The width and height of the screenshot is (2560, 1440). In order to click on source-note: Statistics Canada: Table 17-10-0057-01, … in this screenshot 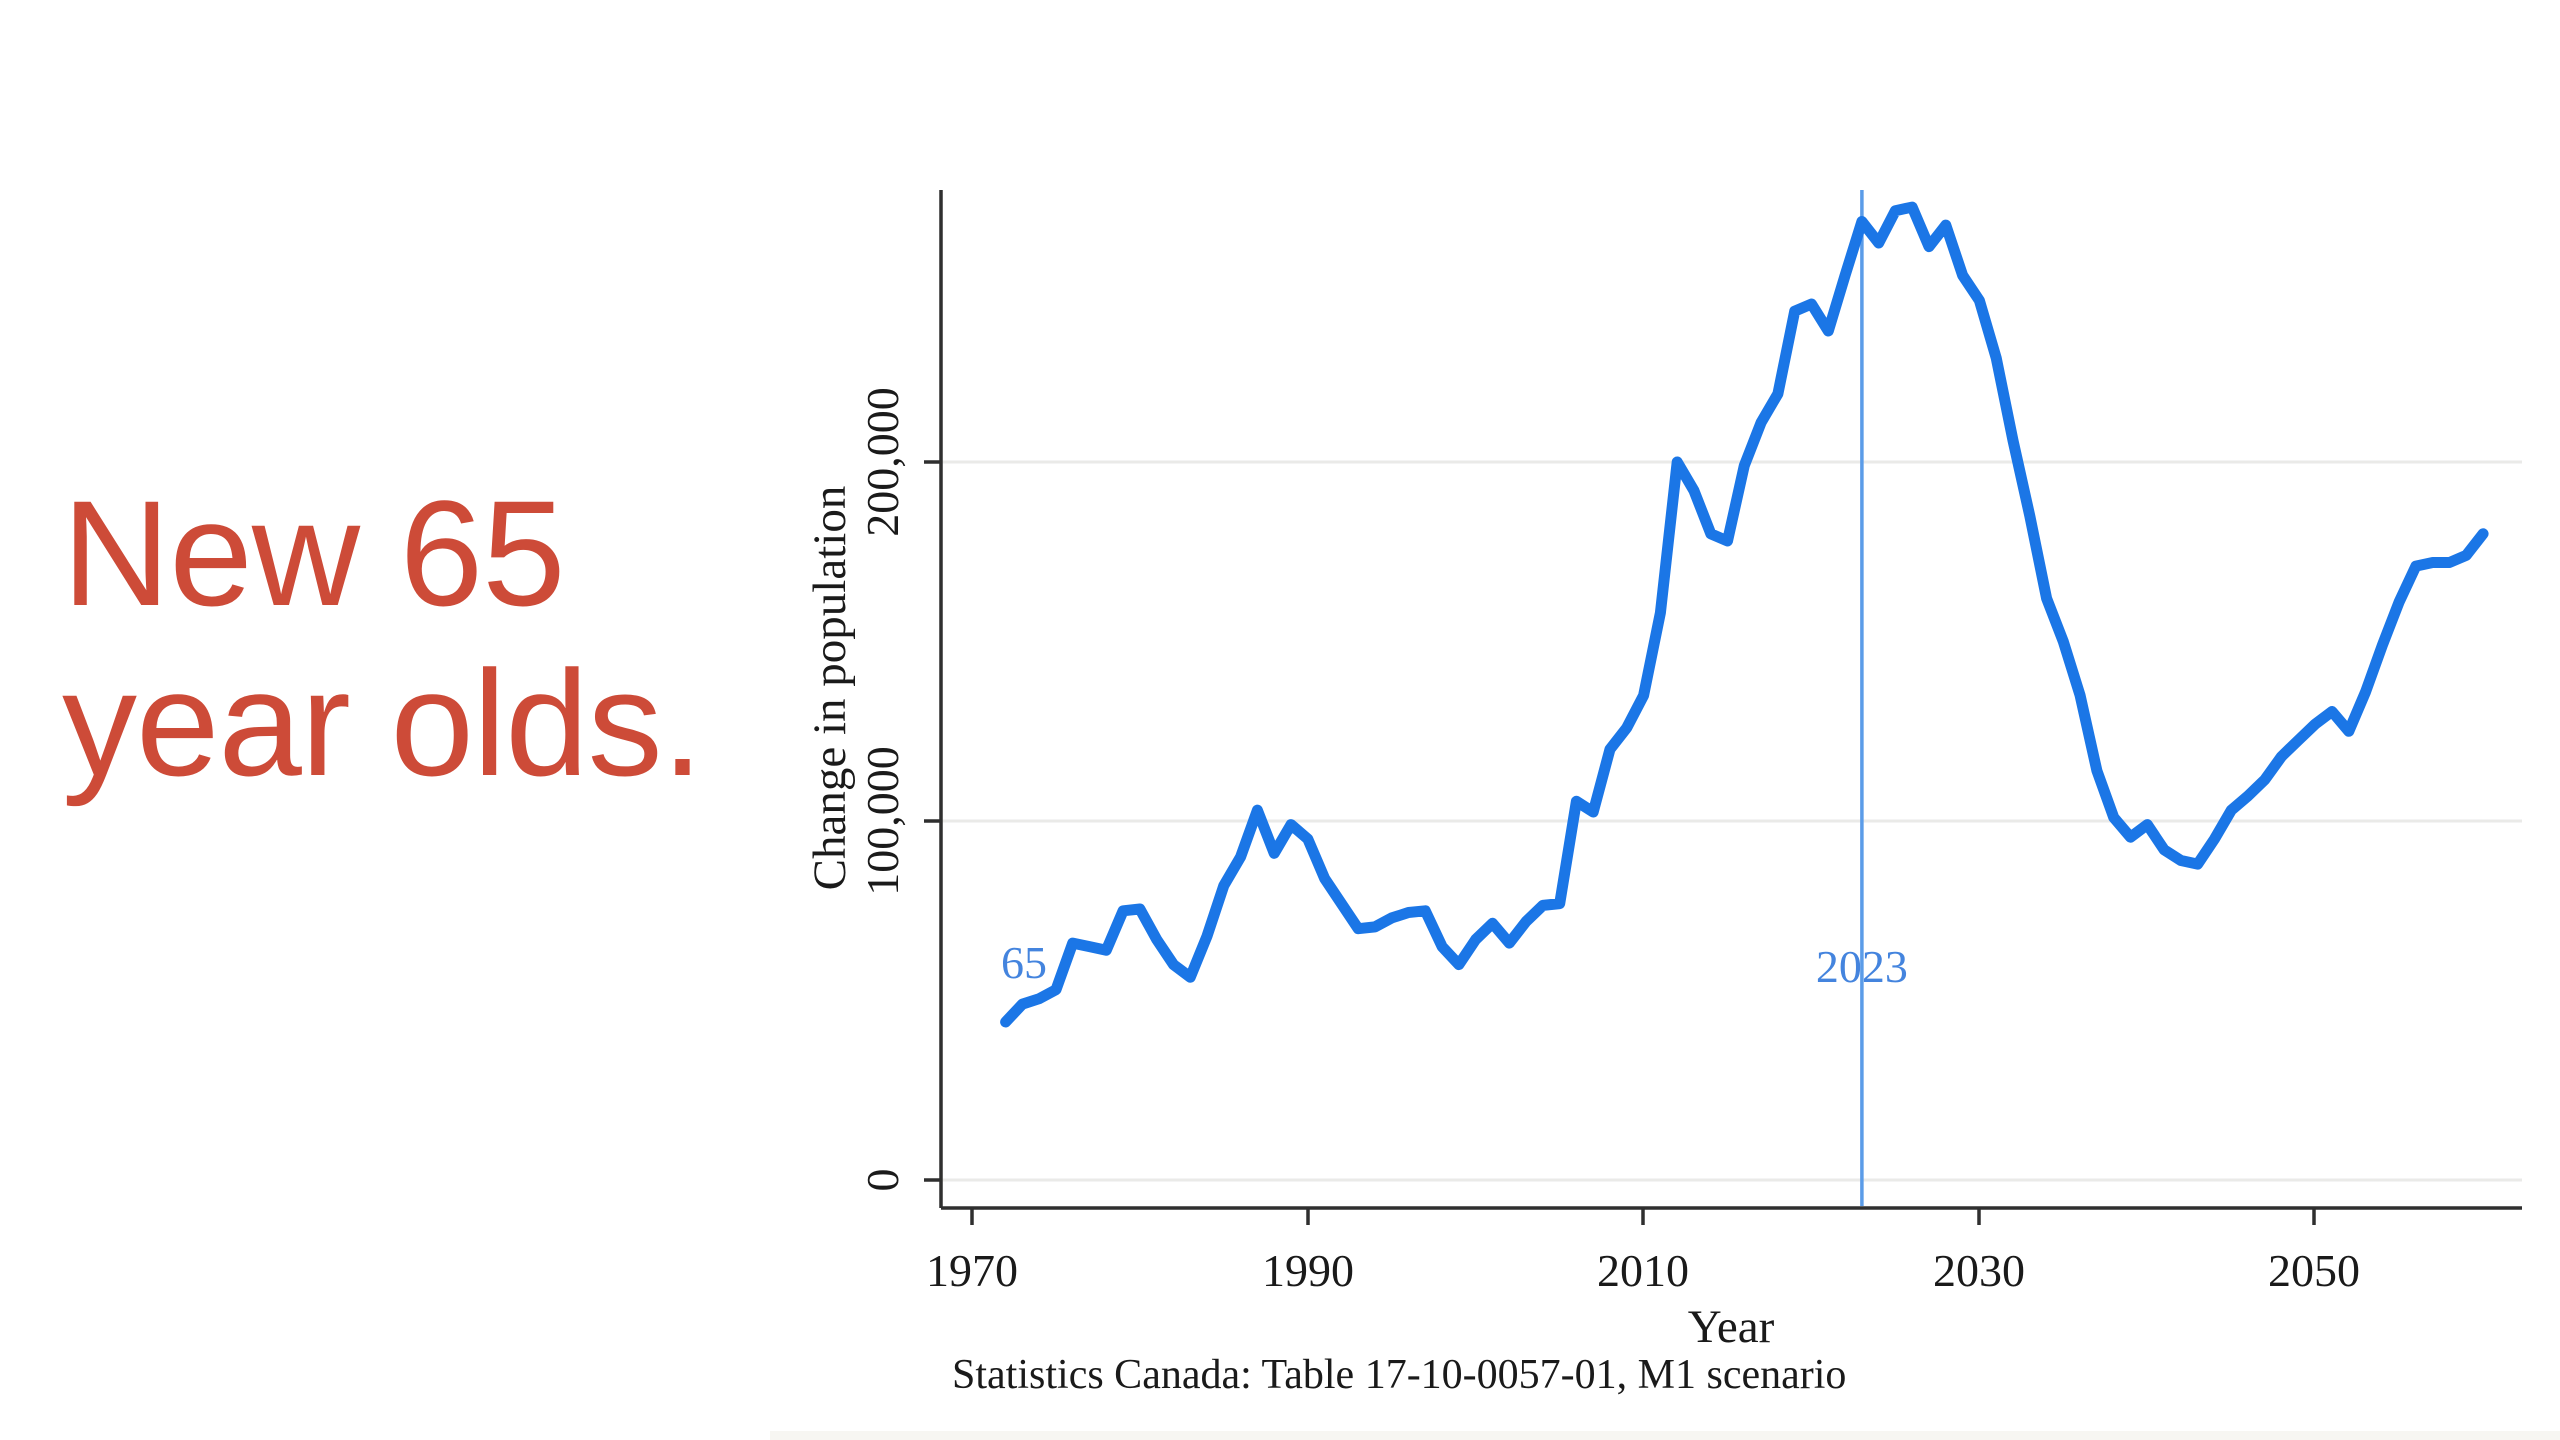, I will do `click(1399, 1375)`.